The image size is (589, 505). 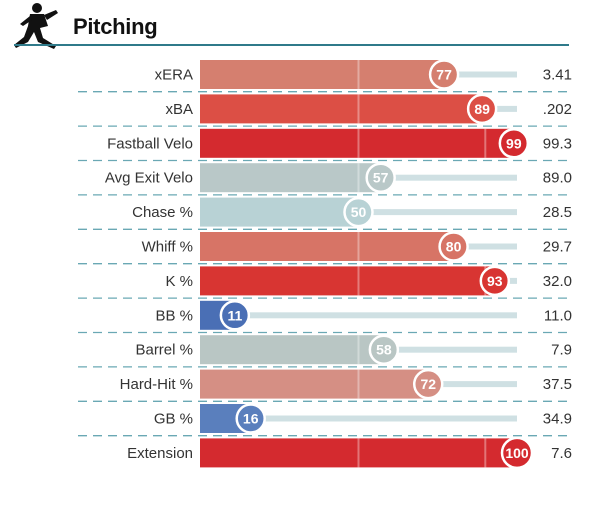 I want to click on row-value: 3.41, so click(x=557, y=75).